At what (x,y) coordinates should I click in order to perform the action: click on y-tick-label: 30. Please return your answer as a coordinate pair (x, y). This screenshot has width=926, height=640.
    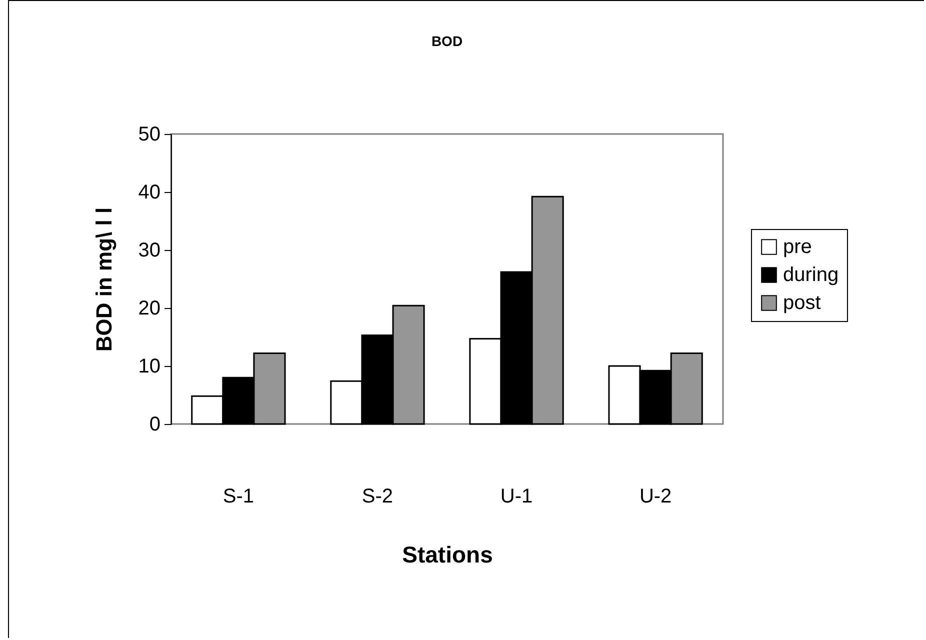
    Looking at the image, I should click on (149, 251).